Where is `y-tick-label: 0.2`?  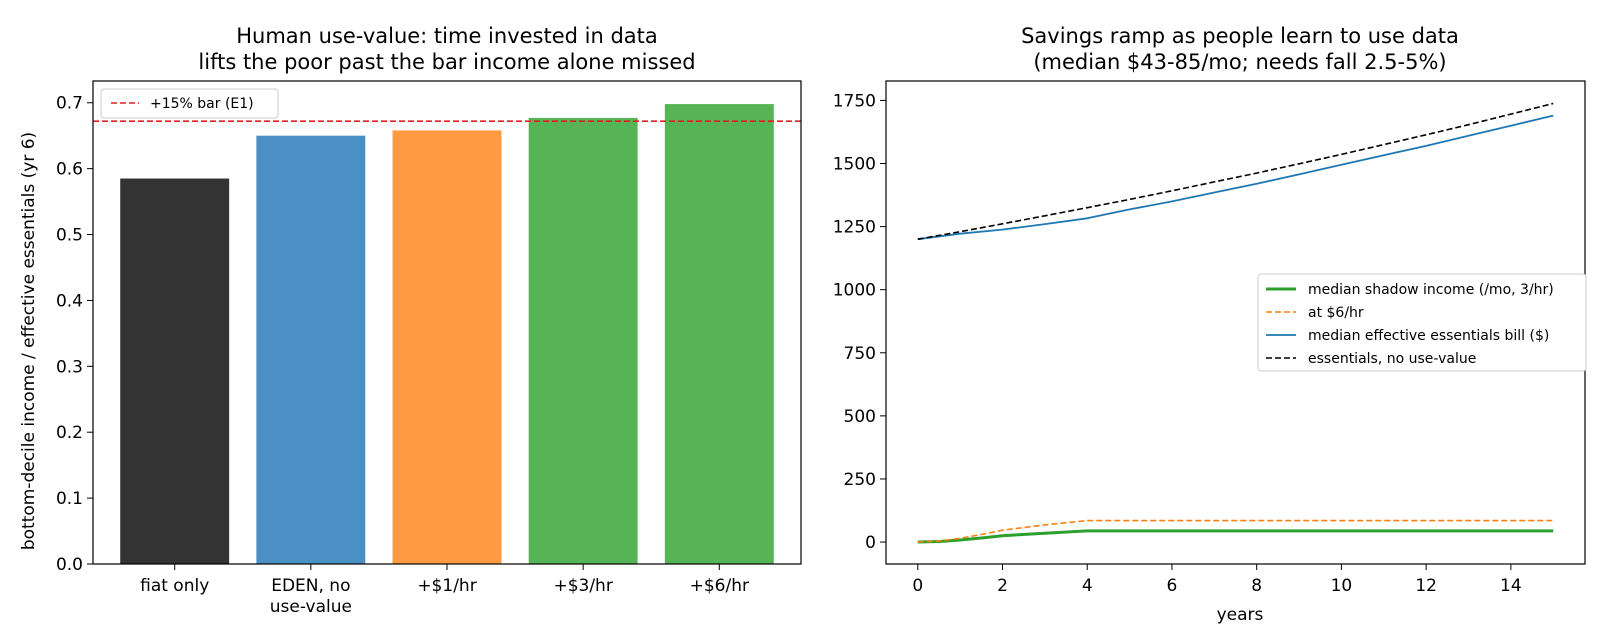 y-tick-label: 0.2 is located at coordinates (69, 433).